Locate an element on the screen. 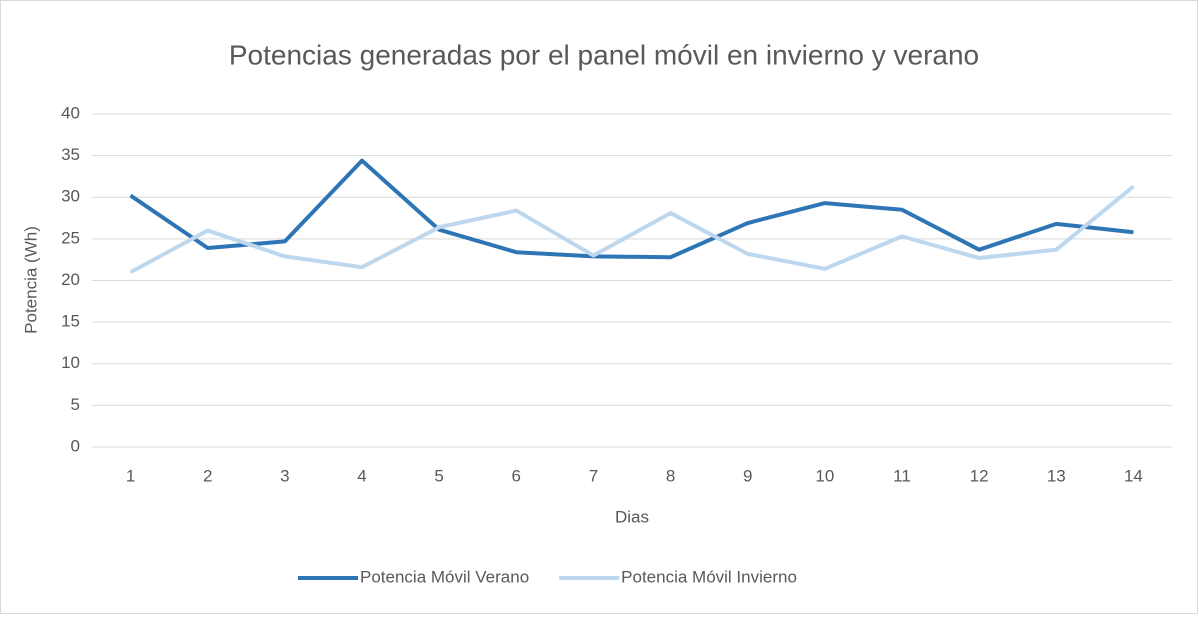 The height and width of the screenshot is (620, 1199). y-tick-label: 15 is located at coordinates (70, 321).